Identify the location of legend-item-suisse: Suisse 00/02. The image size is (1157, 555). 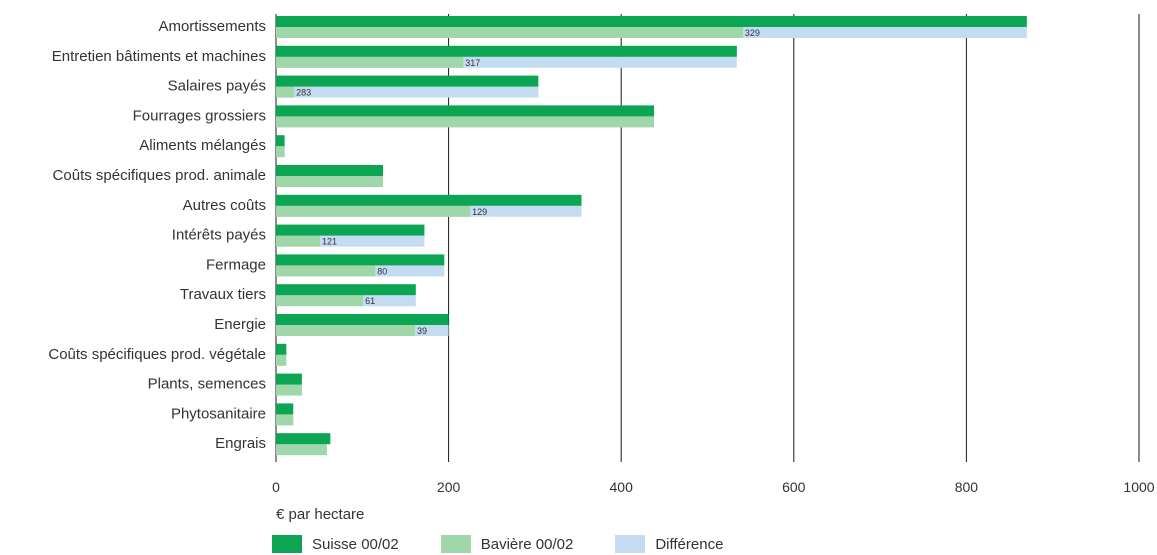
(335, 544).